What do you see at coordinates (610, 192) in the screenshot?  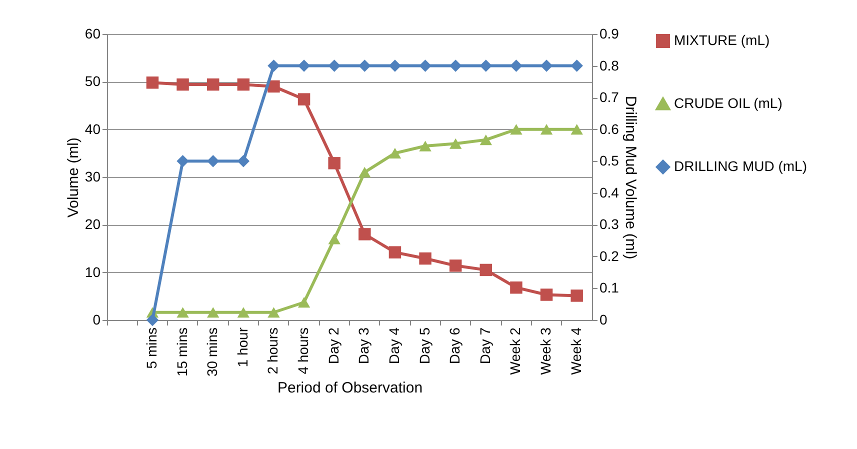 I see `y2-tick-label: 0.4` at bounding box center [610, 192].